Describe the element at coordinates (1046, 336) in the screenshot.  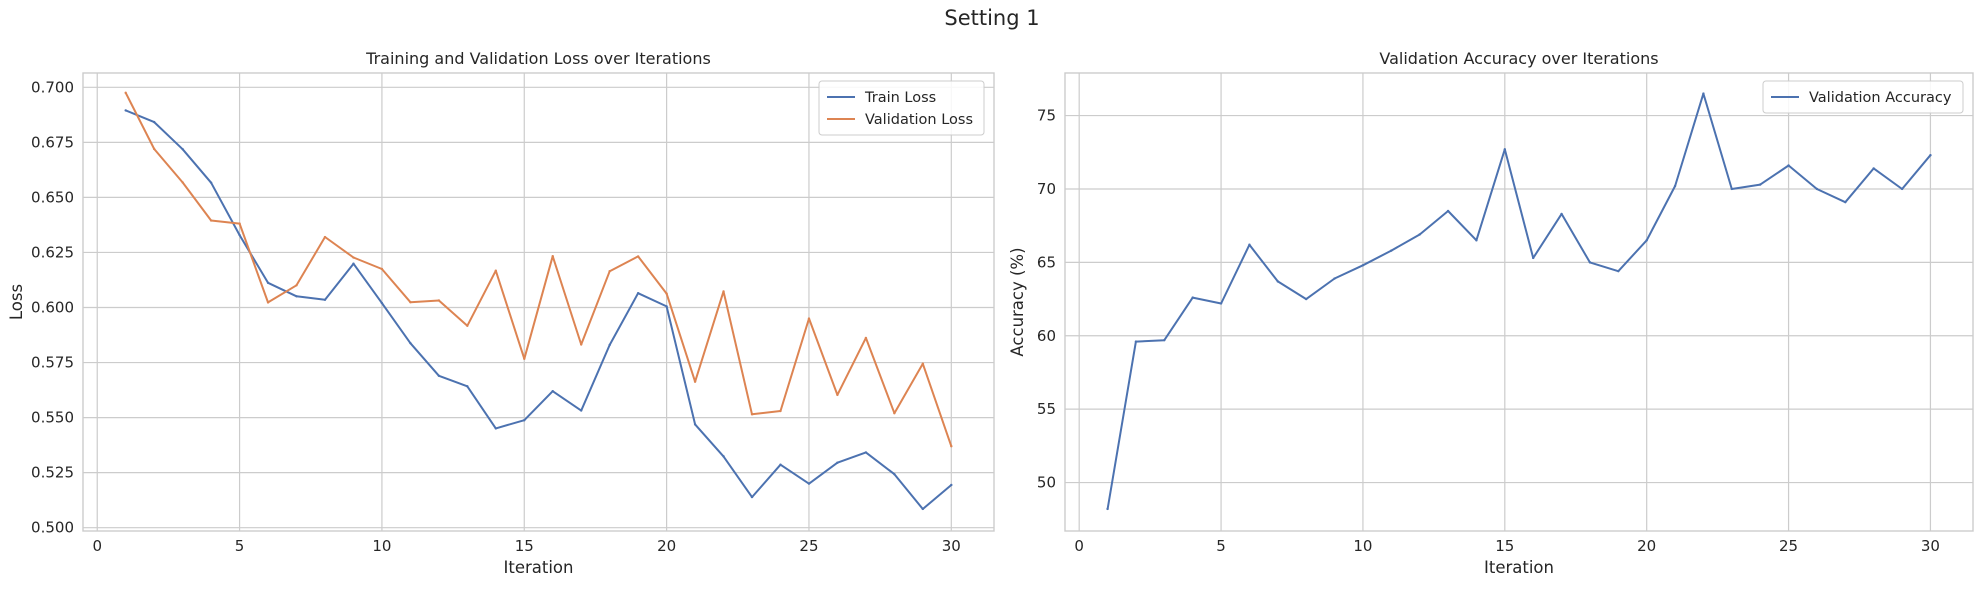
I see `y-tick-label: 60` at that location.